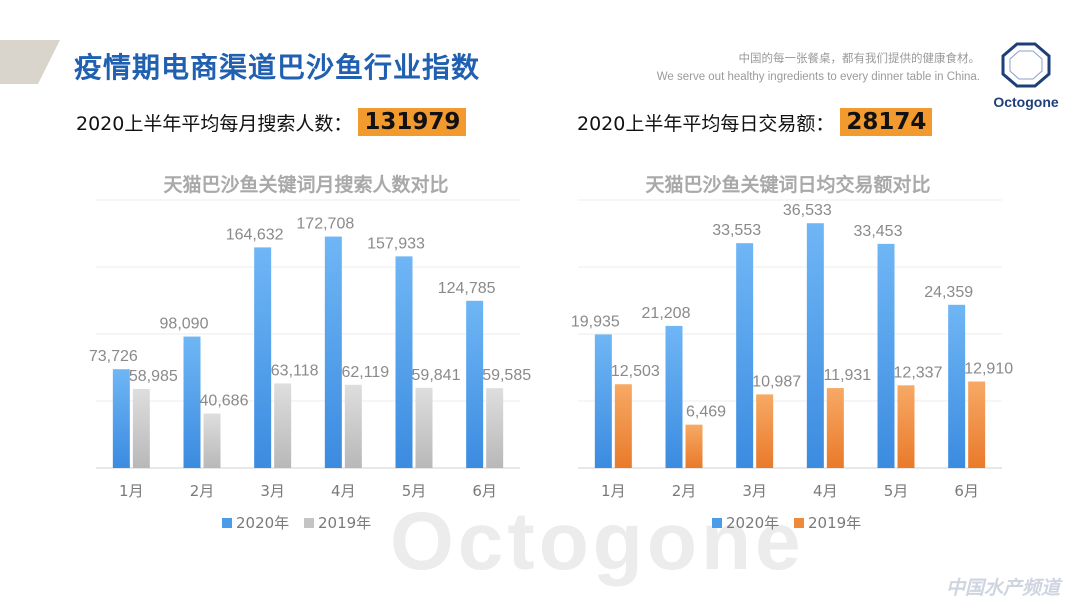 The height and width of the screenshot is (608, 1080). What do you see at coordinates (30, 62) in the screenshot?
I see `title-accent-shape` at bounding box center [30, 62].